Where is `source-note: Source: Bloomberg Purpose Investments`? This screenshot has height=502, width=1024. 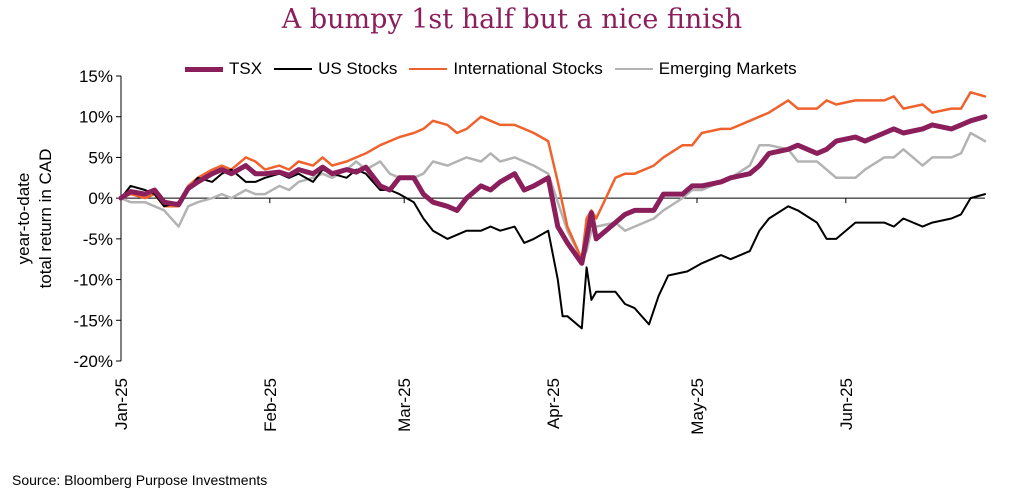
source-note: Source: Bloomberg Purpose Investments is located at coordinates (140, 480).